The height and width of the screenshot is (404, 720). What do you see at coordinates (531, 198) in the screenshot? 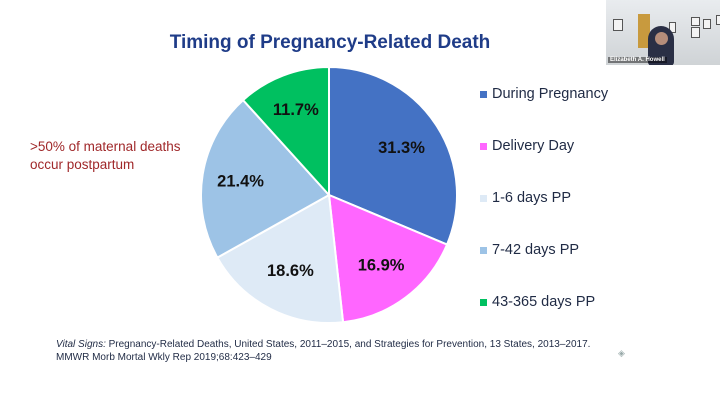
I see `legend-label: 1-6 days PP` at bounding box center [531, 198].